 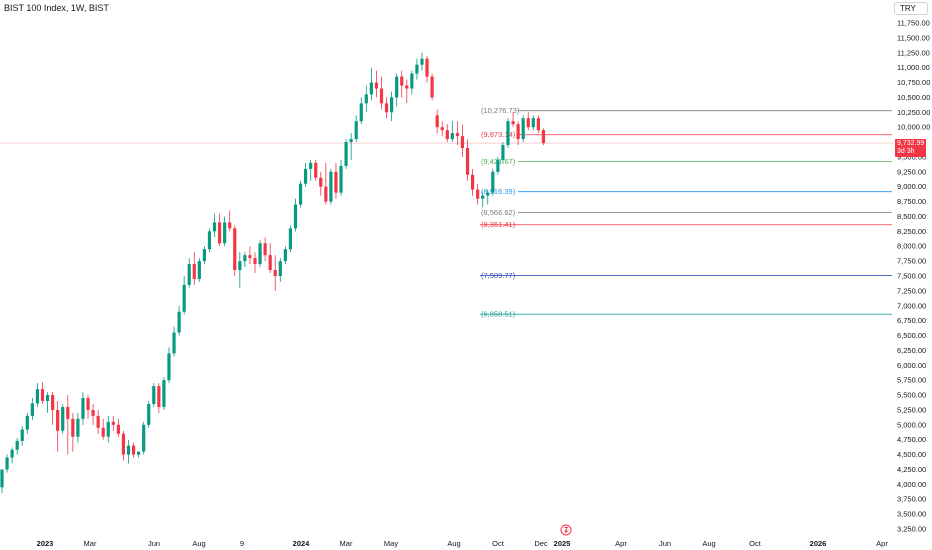 I want to click on level-label: (9,873.14), so click(x=498, y=134).